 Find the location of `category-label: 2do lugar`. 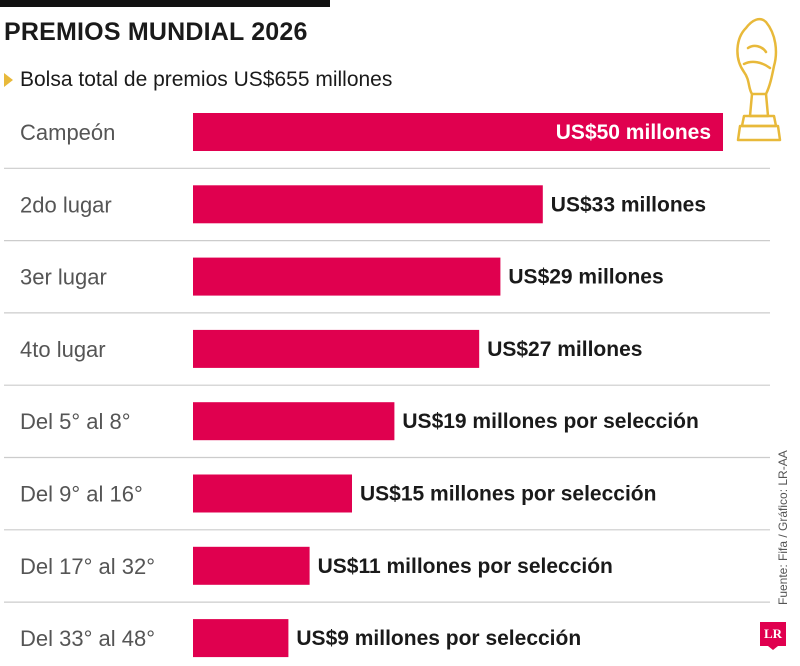

category-label: 2do lugar is located at coordinates (66, 204).